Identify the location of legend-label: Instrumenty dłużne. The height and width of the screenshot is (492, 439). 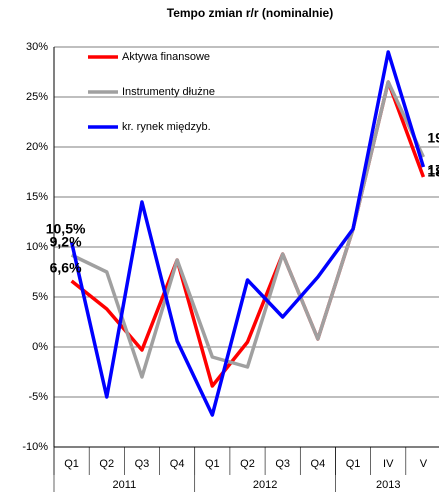
(168, 92).